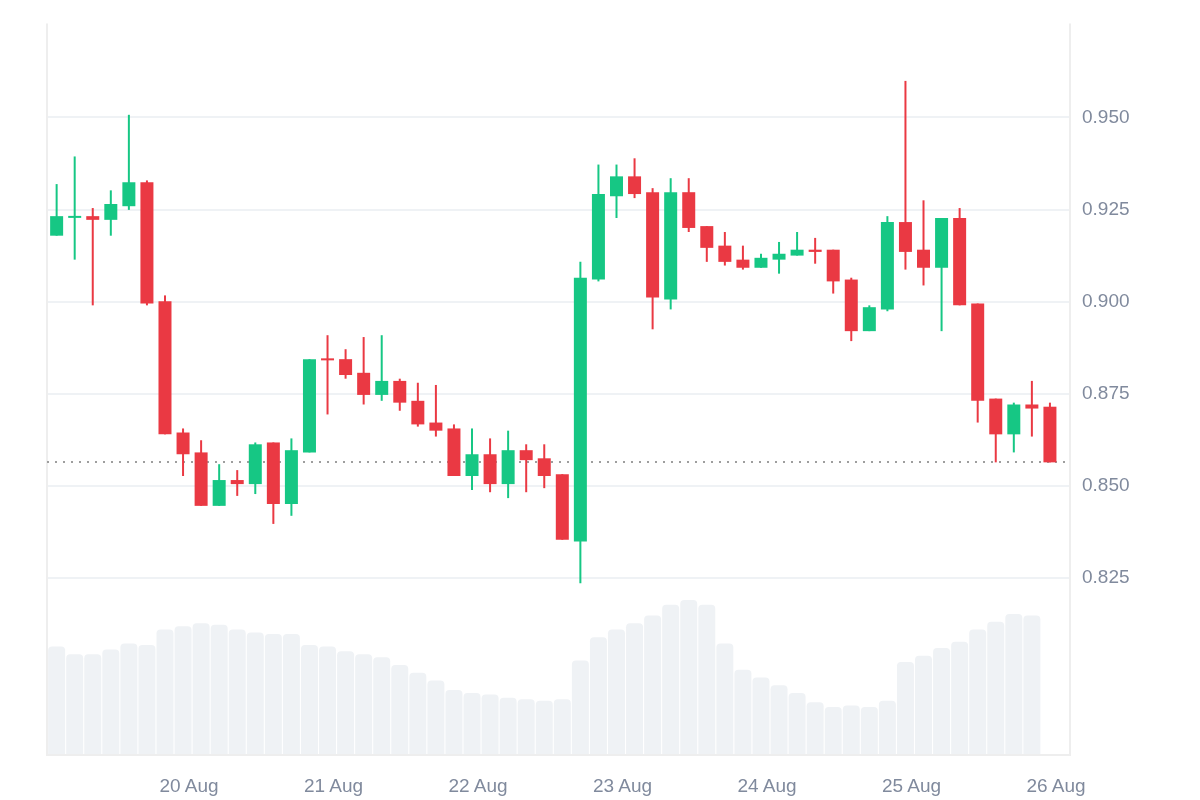 This screenshot has width=1200, height=800. Describe the element at coordinates (1106, 393) in the screenshot. I see `y-tick-label: 0.875` at that location.